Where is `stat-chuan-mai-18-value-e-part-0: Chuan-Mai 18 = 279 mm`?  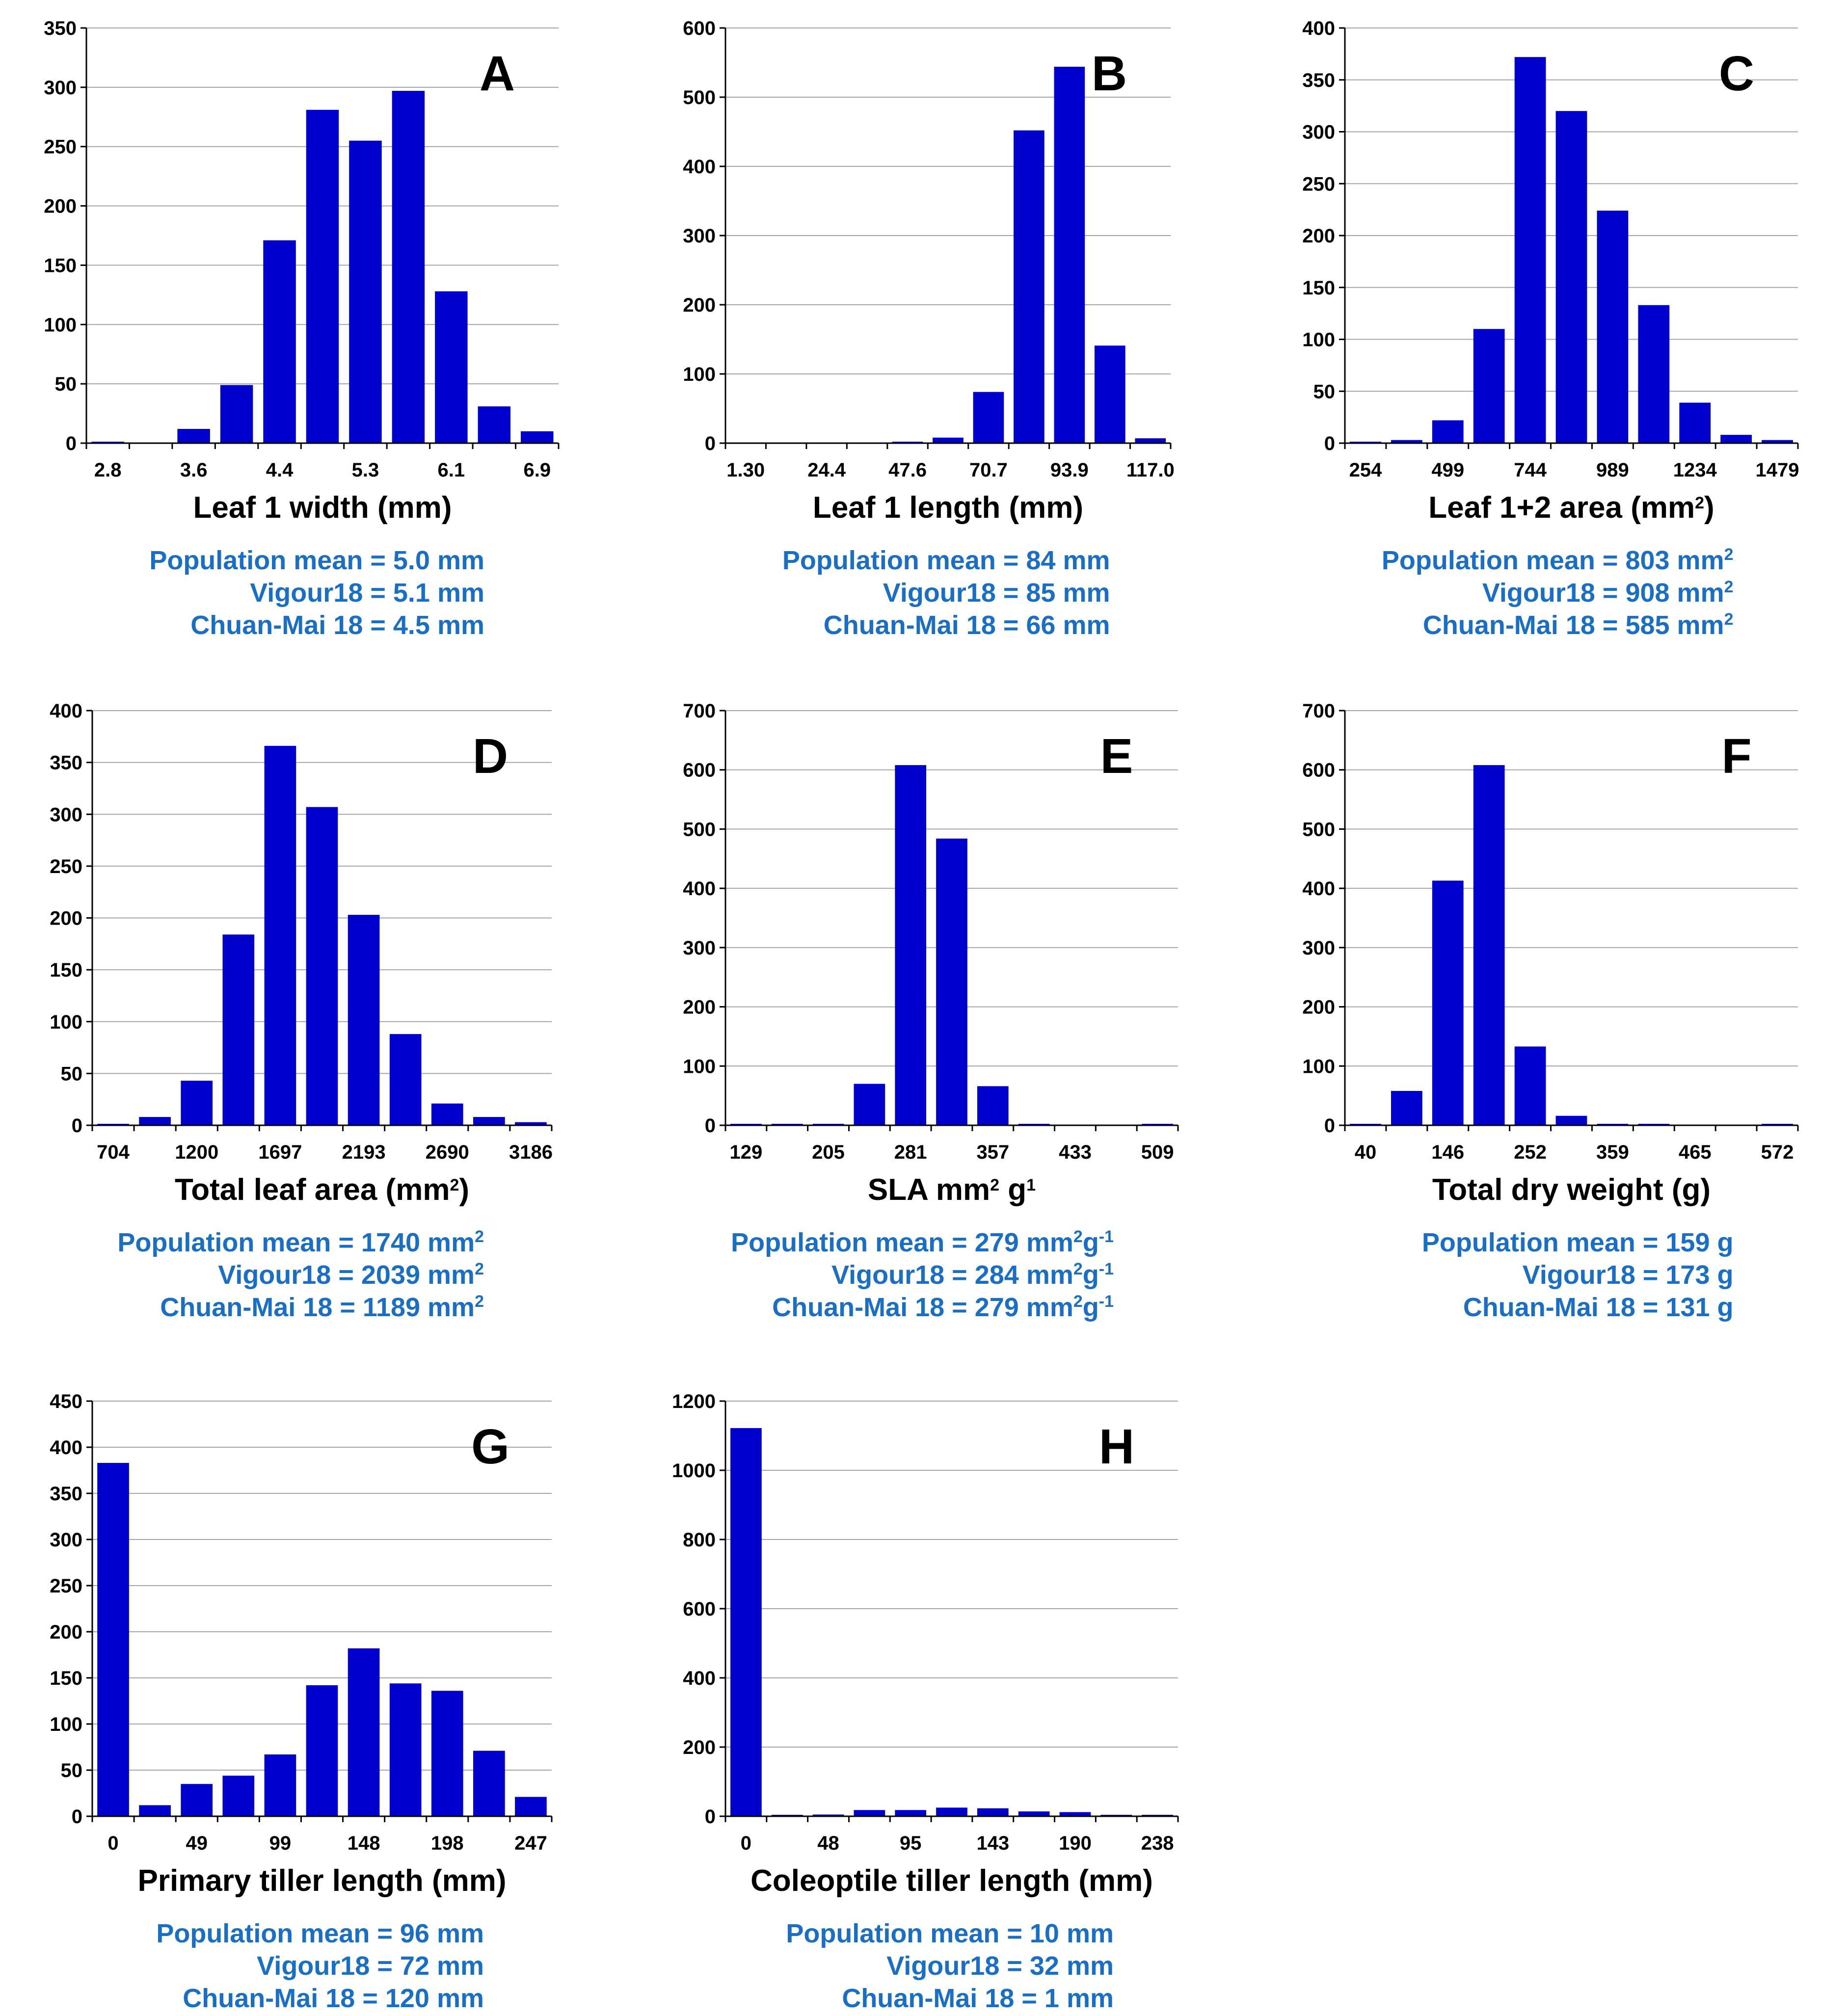
stat-chuan-mai-18-value-e-part-0: Chuan-Mai 18 = 279 mm is located at coordinates (922, 1307).